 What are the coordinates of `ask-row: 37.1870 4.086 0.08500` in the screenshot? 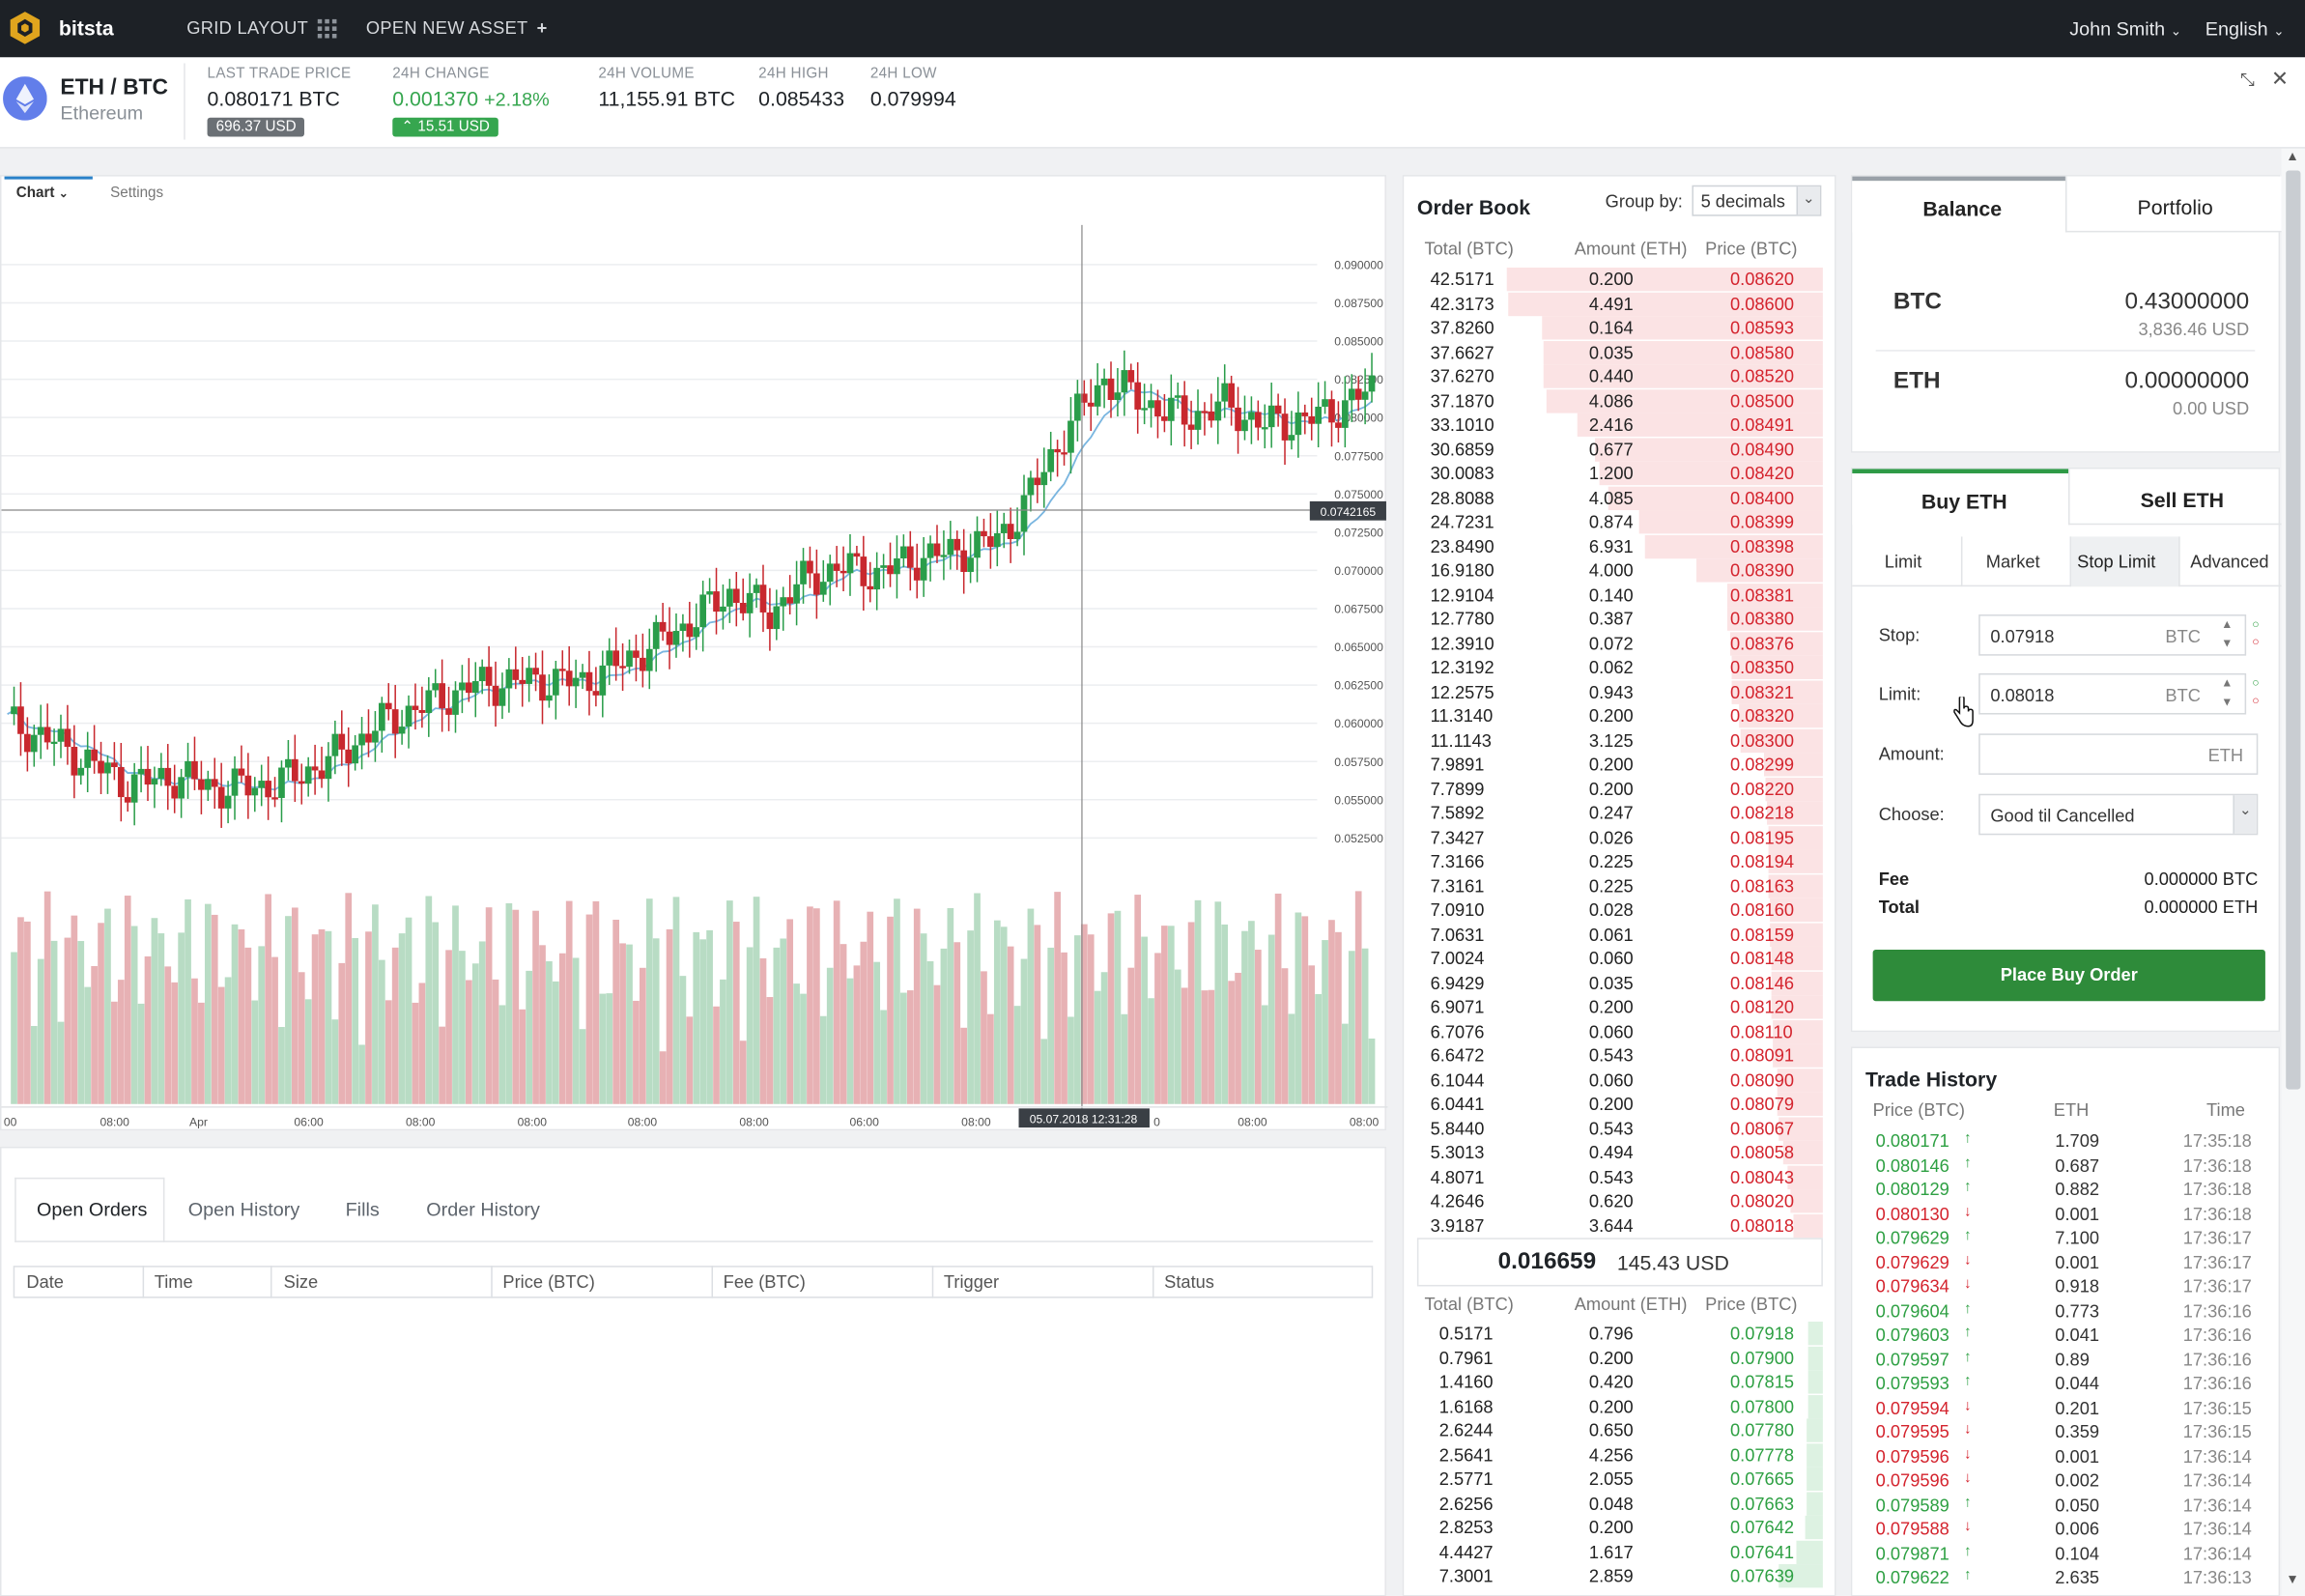 It's located at (1613, 400).